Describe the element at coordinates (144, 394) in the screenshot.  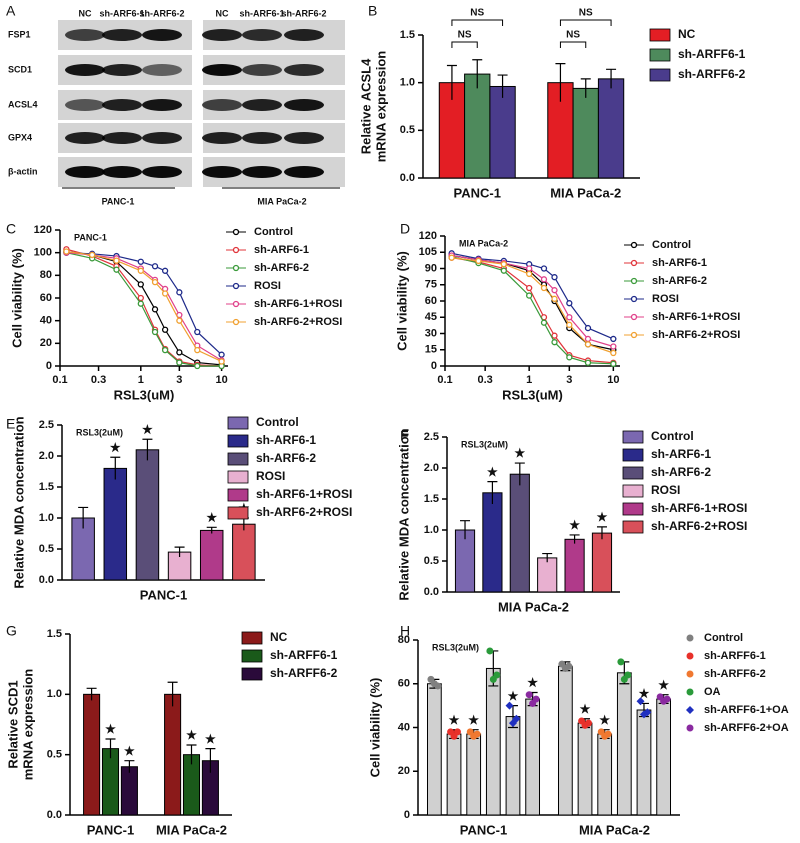
I see `x-axis-label: RSL3(uM)` at that location.